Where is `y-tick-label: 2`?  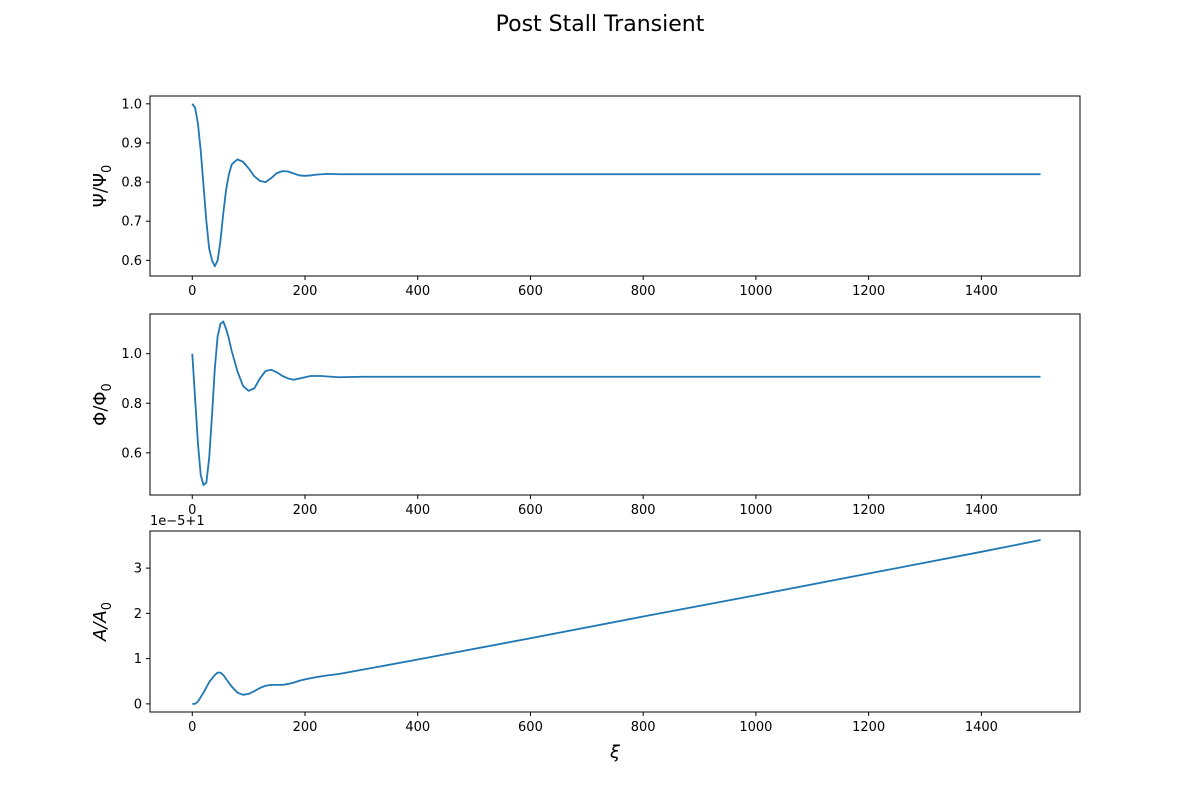 y-tick-label: 2 is located at coordinates (138, 614).